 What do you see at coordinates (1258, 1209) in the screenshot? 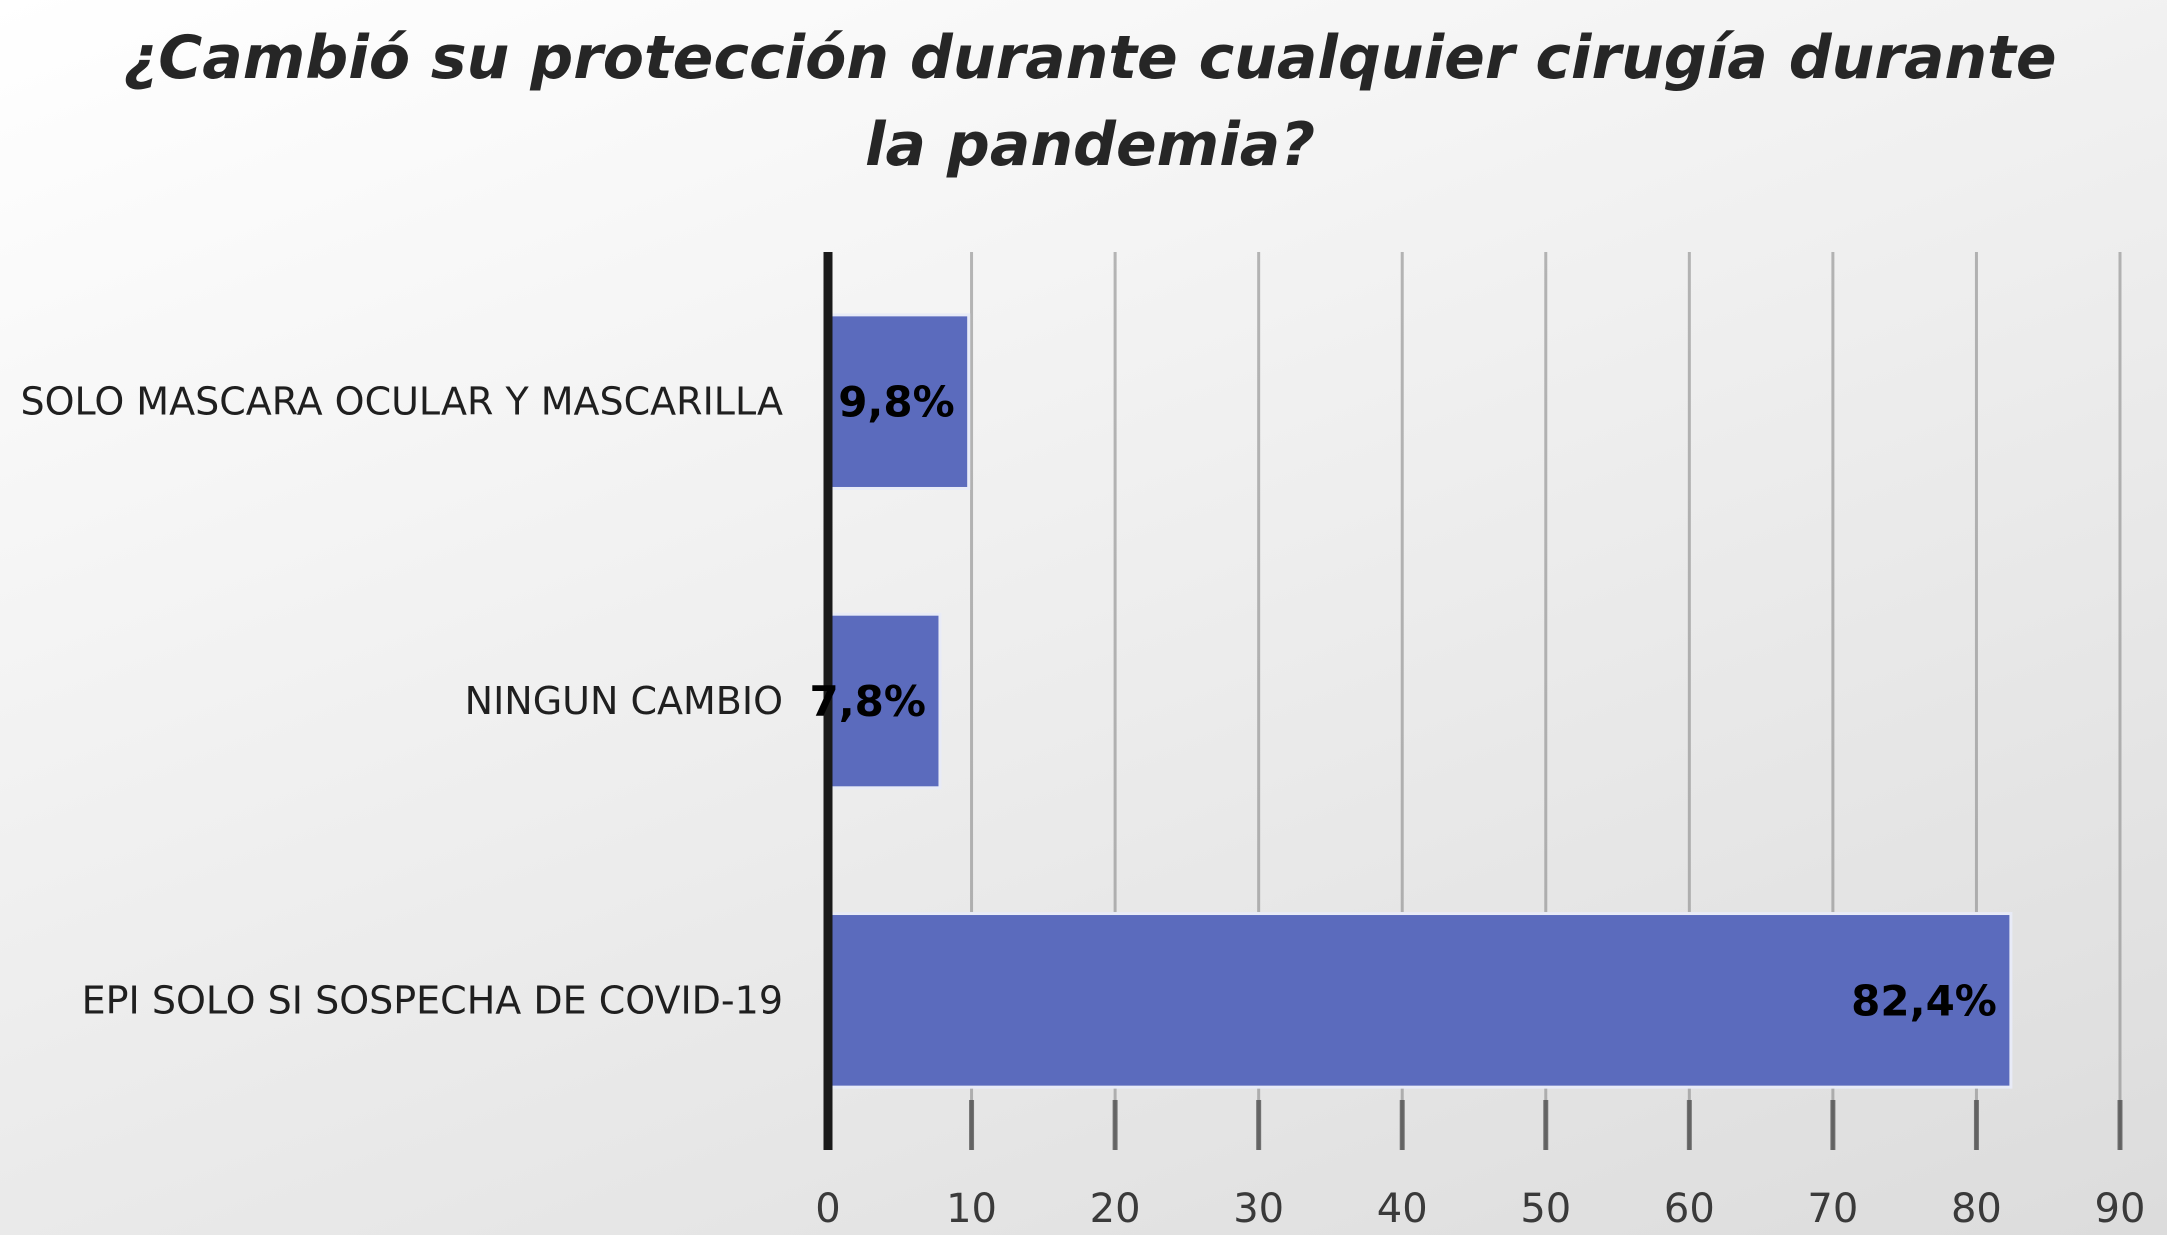
I see `x-tick-label-30: 30` at bounding box center [1258, 1209].